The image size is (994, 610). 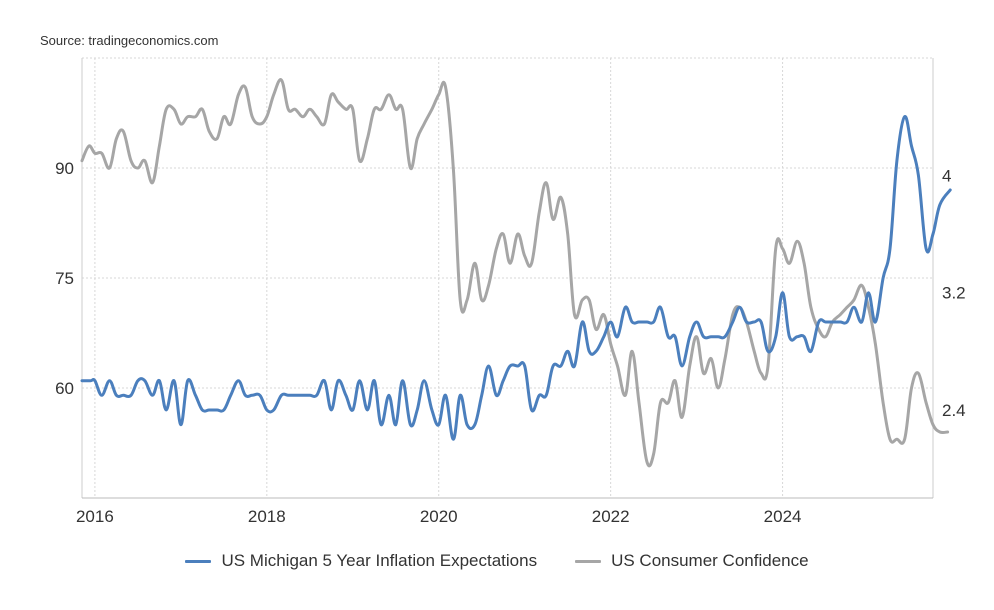 What do you see at coordinates (946, 175) in the screenshot?
I see `right-tick-label-4: 4` at bounding box center [946, 175].